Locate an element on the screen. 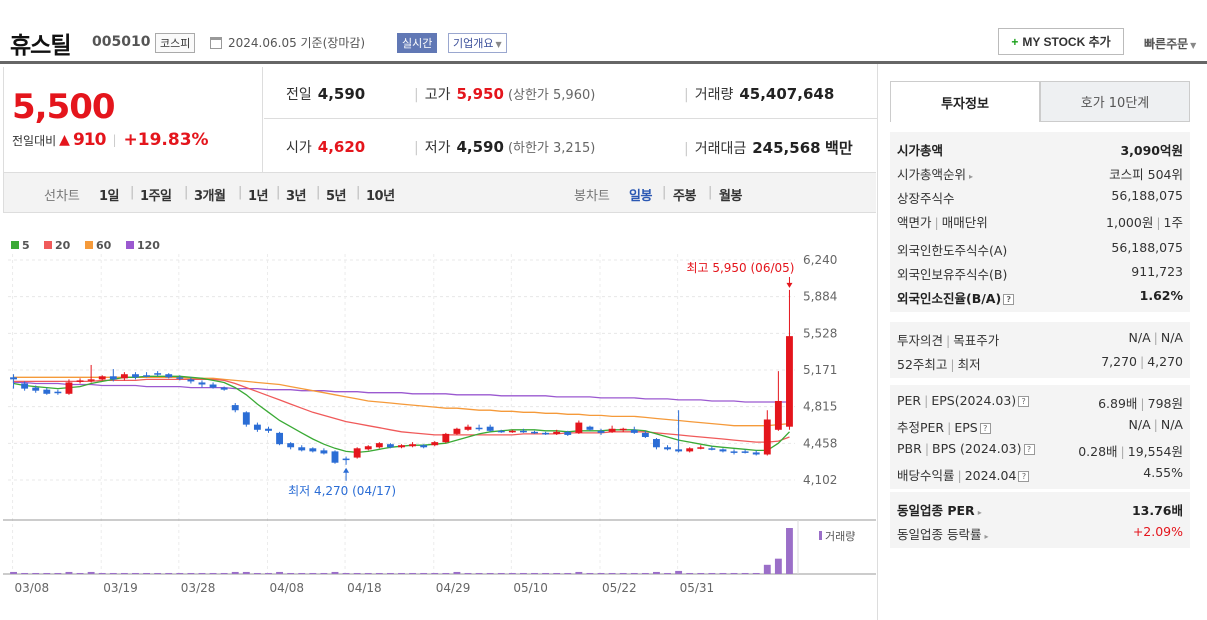 The height and width of the screenshot is (620, 1207). info-key: 시가총액 is located at coordinates (920, 149).